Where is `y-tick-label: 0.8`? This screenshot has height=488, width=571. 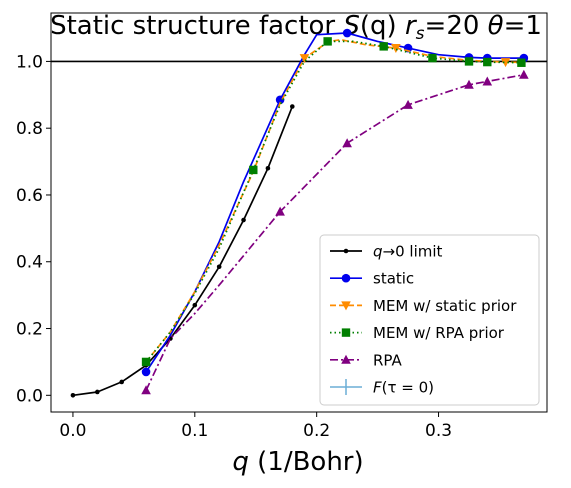
y-tick-label: 0.8 is located at coordinates (29, 129).